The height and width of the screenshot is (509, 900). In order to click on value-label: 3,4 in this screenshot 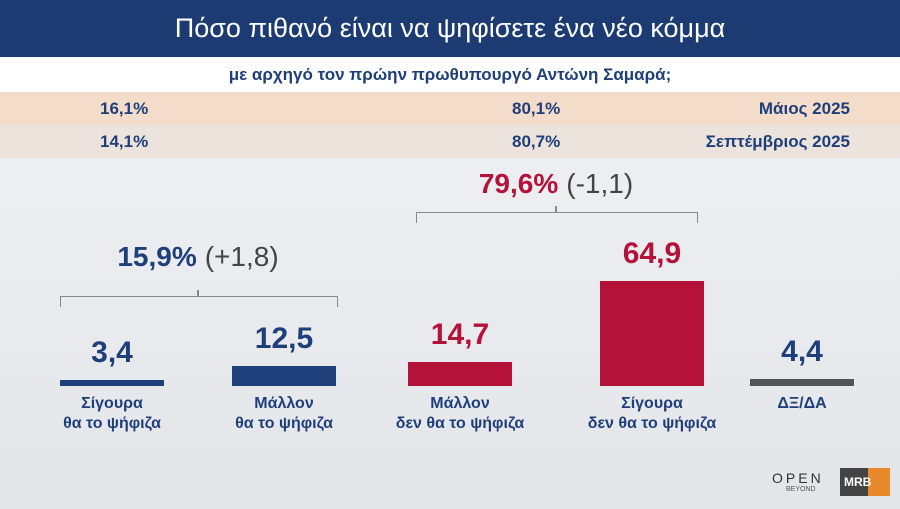, I will do `click(112, 353)`.